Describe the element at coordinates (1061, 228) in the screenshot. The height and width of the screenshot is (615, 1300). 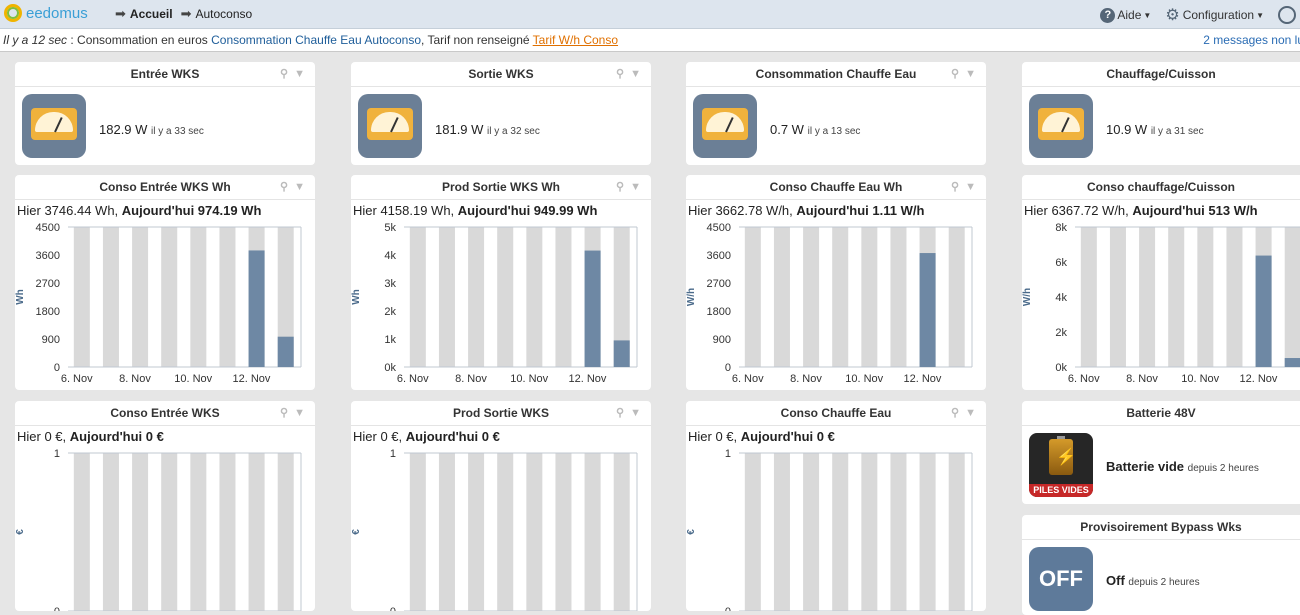
I see `y-tick-label: 8k` at that location.